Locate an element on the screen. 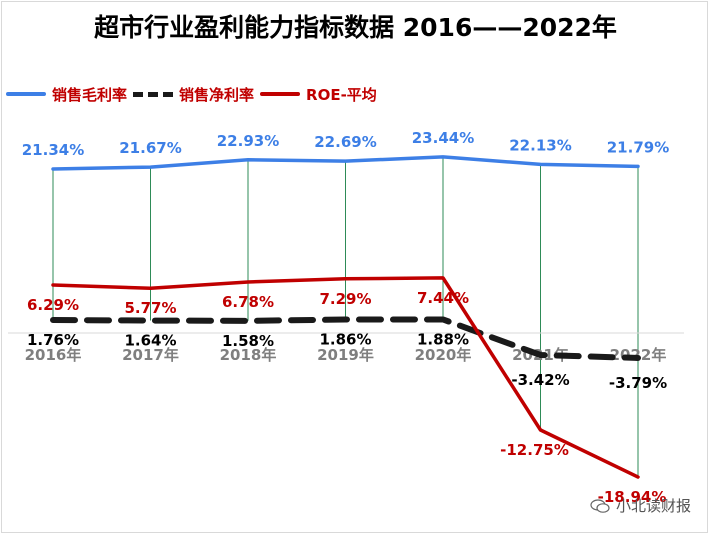 This screenshot has width=711, height=536. data-label-net-margin: 1.86% is located at coordinates (345, 340).